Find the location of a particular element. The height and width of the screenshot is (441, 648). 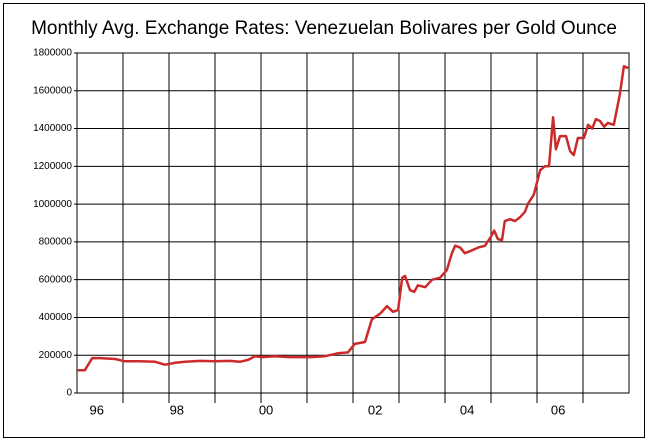

y-tick-label: 1200000 is located at coordinates (52, 166).